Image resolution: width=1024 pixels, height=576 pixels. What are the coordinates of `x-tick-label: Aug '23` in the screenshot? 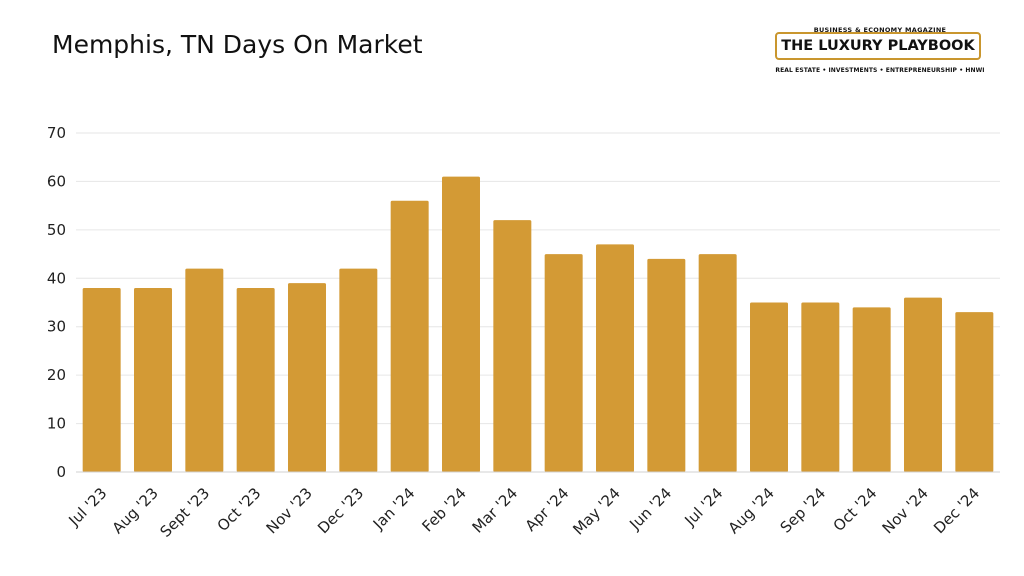 It's located at (135, 510).